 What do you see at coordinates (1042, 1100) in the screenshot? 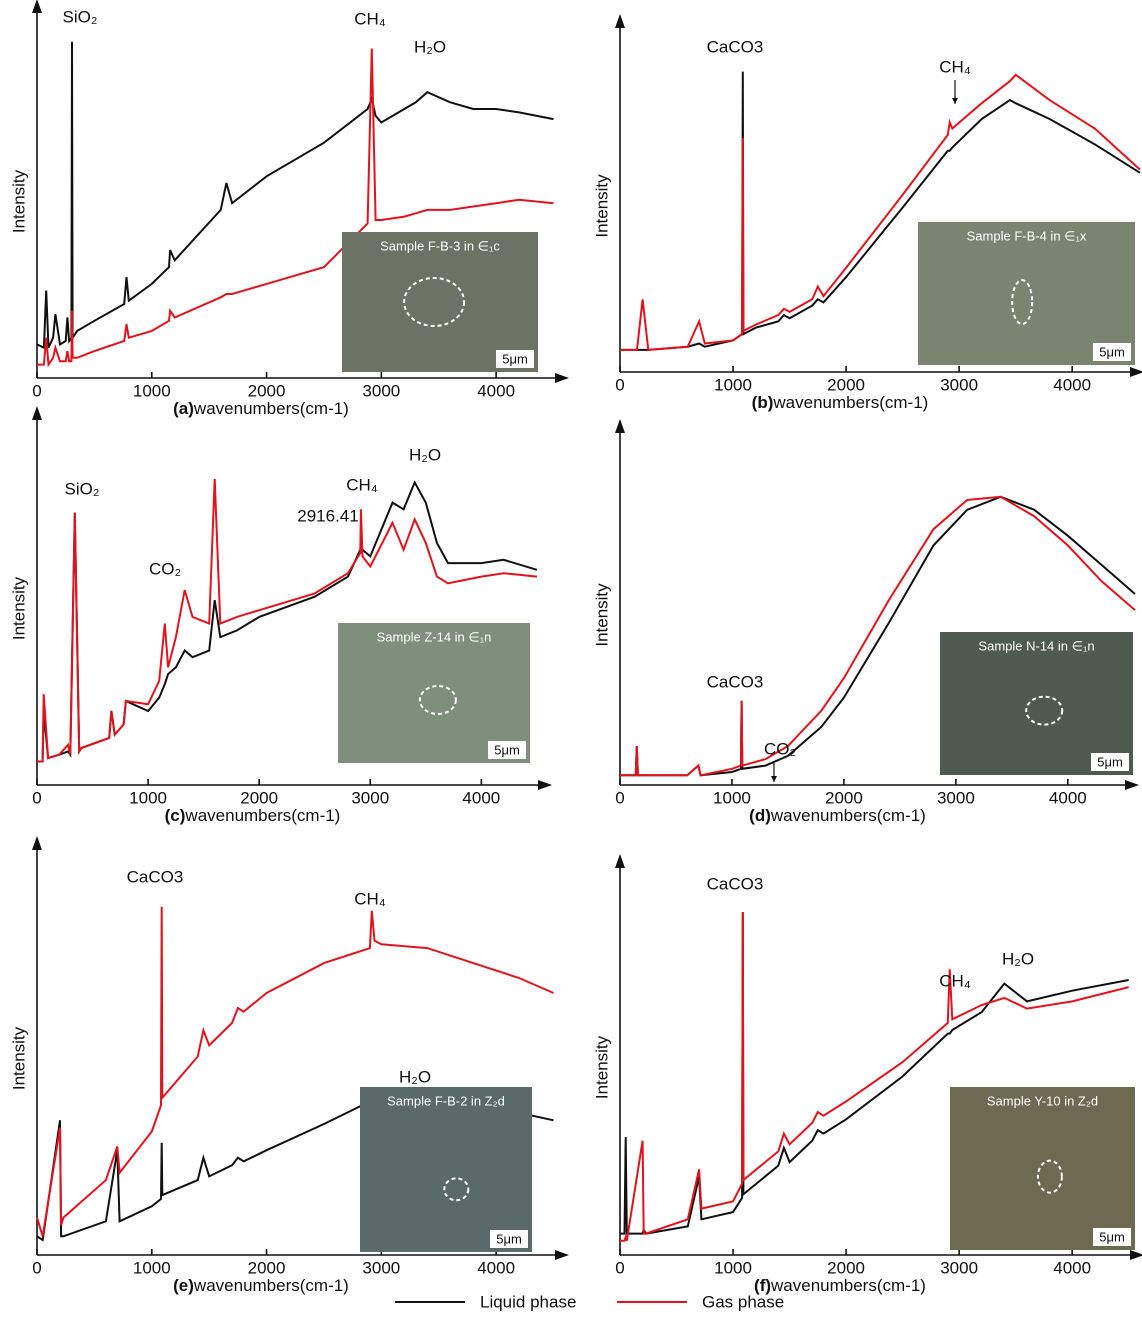
I see `sample-label: Sample Y-10 in Z₂d` at bounding box center [1042, 1100].